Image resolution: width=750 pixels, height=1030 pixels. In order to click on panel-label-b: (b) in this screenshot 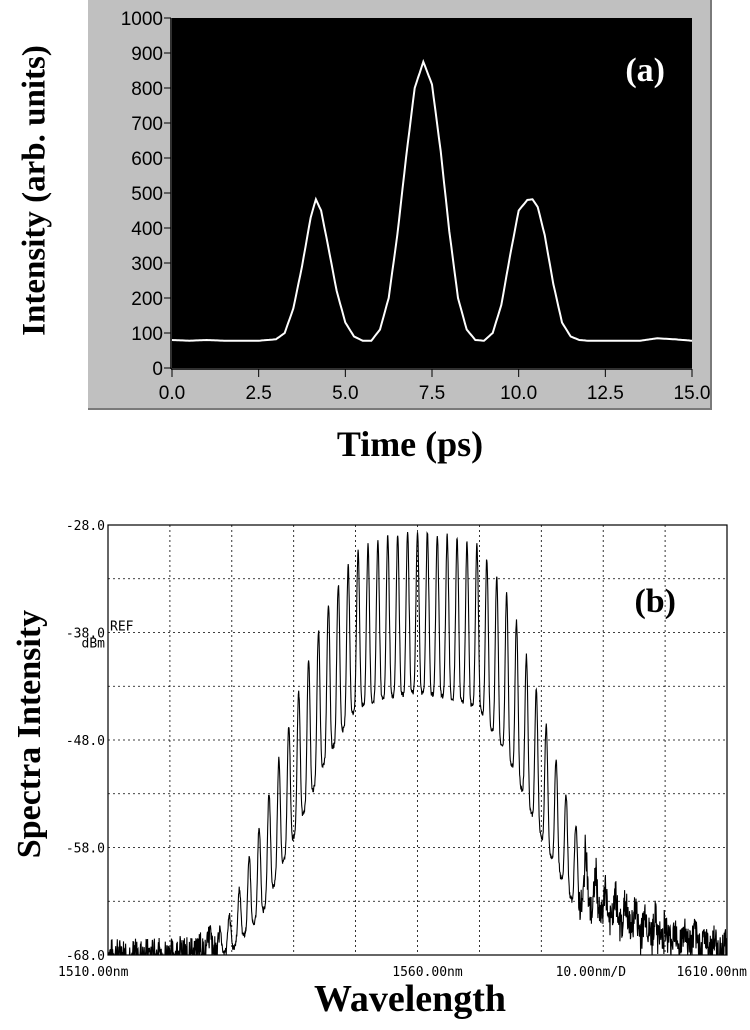, I will do `click(655, 601)`.